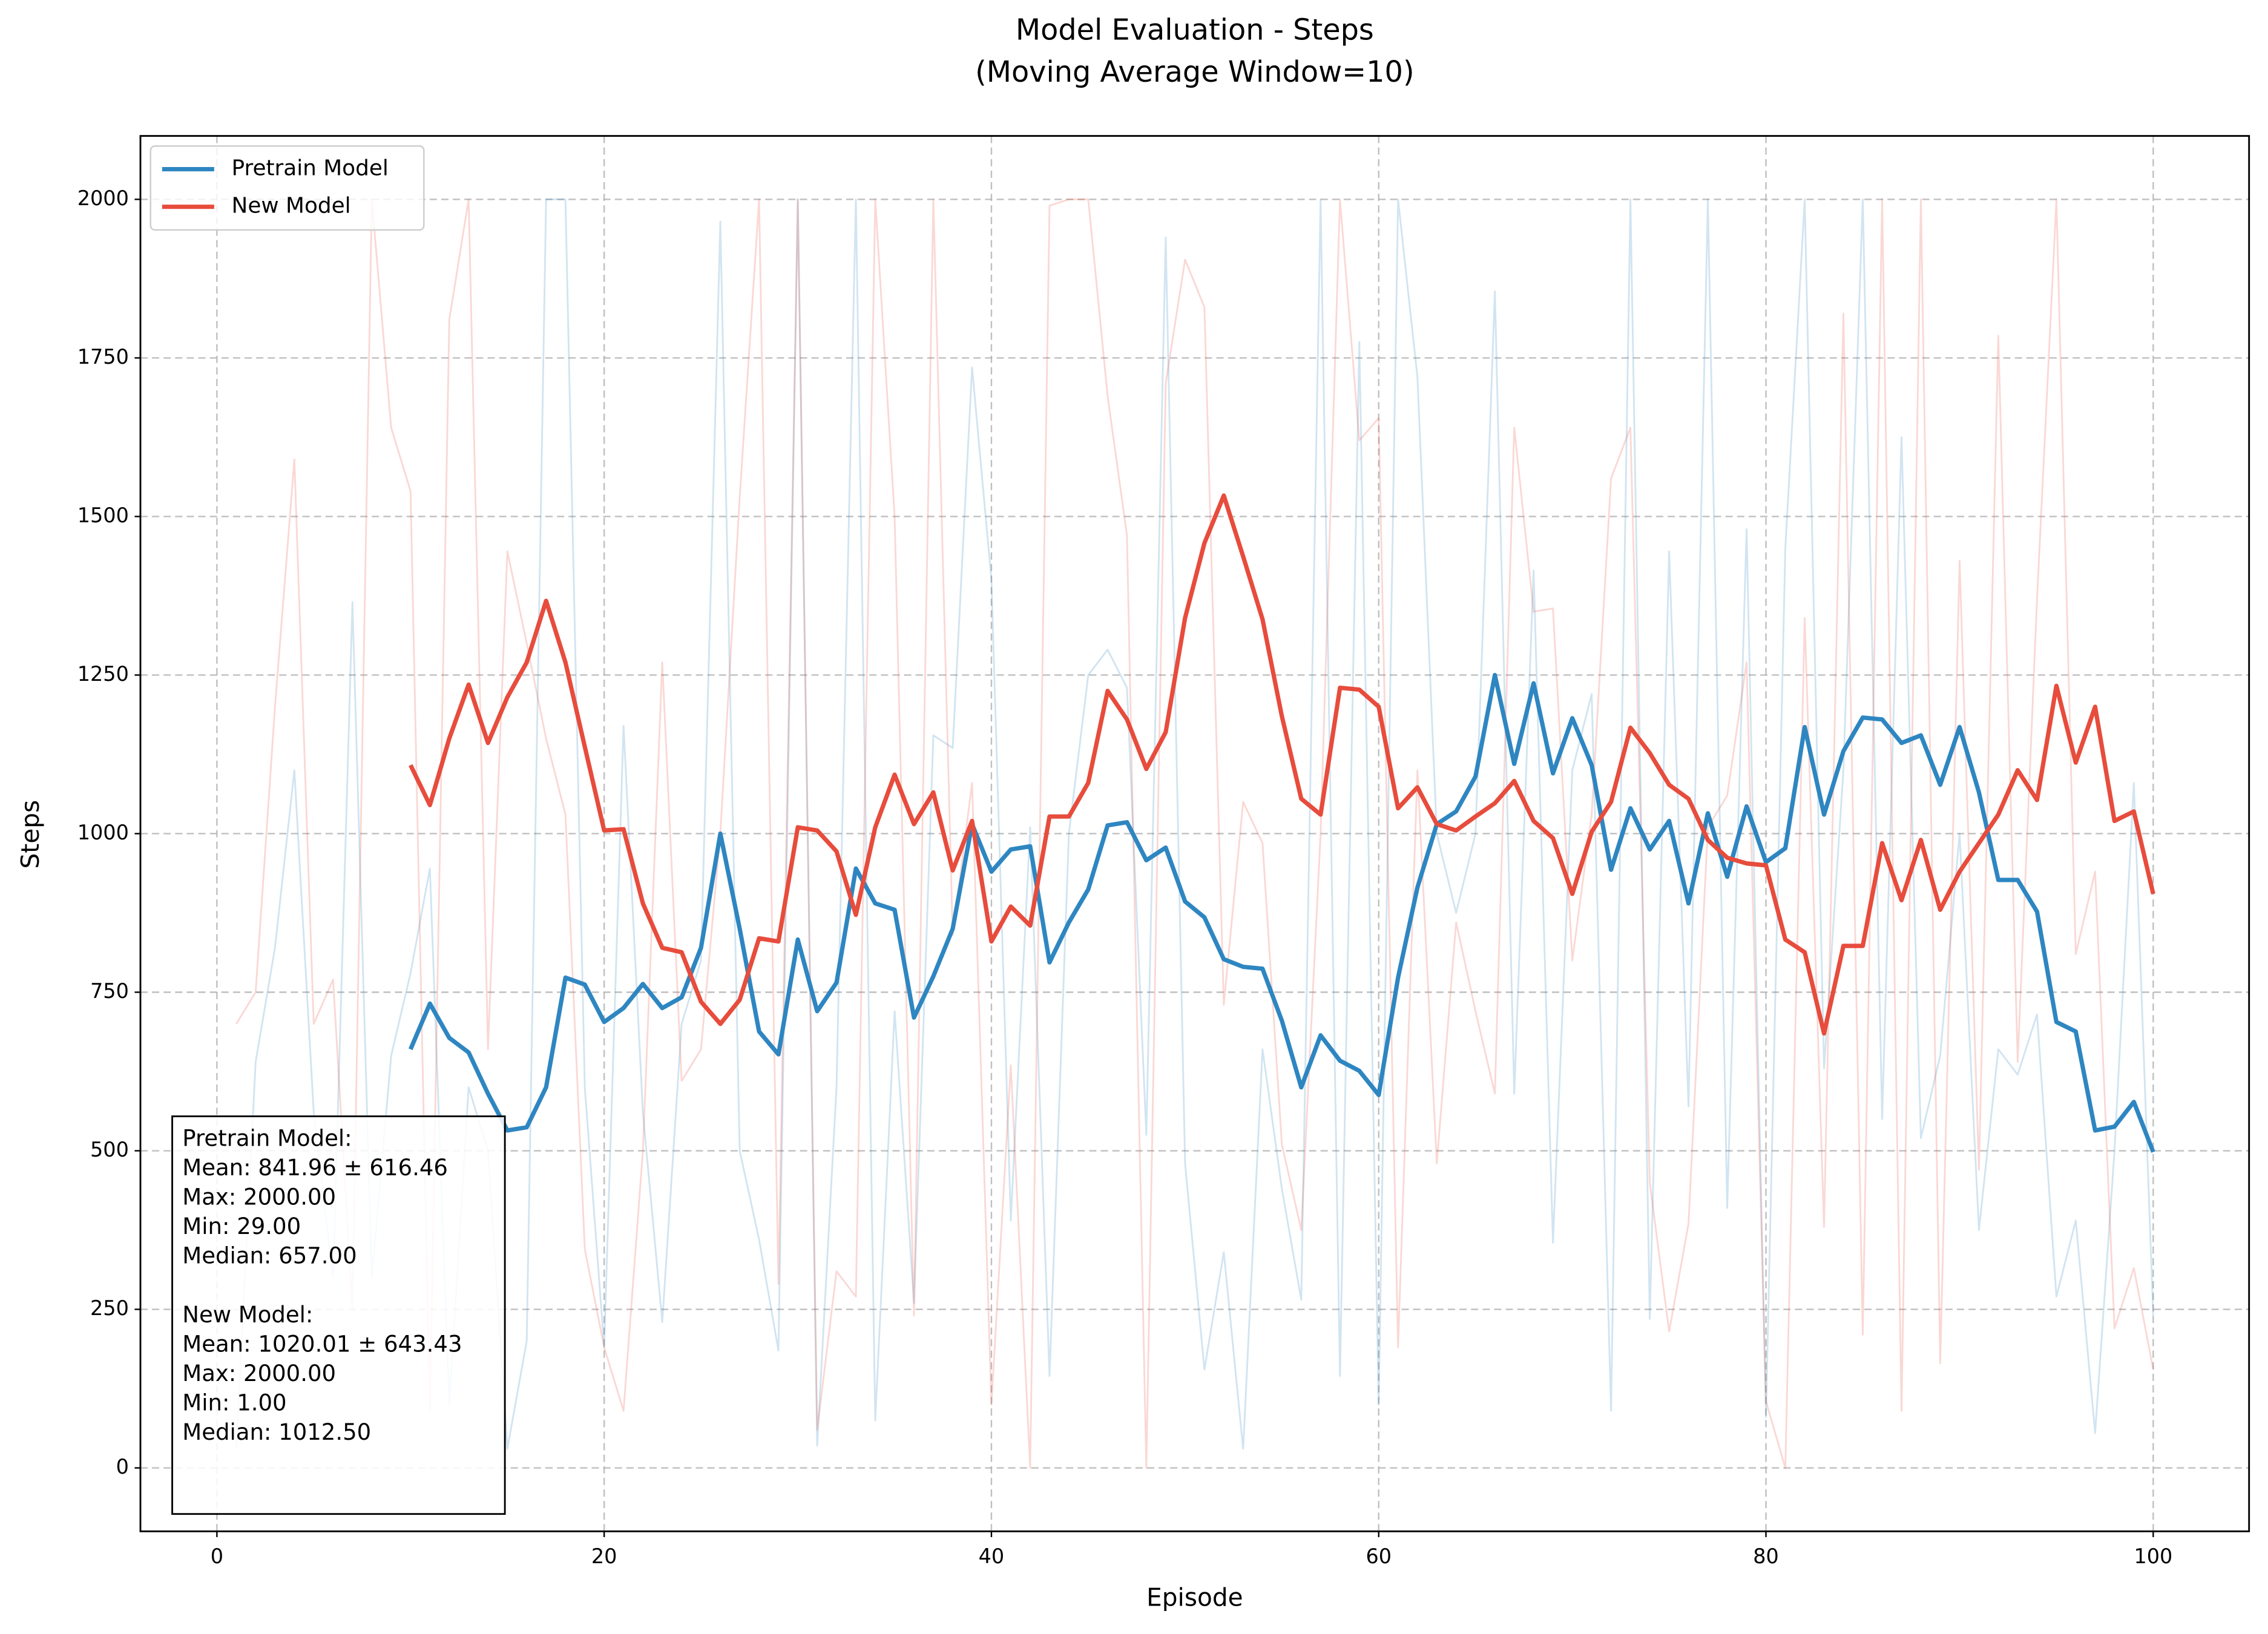 This screenshot has width=2268, height=1634. I want to click on stats-text: Median: 657.00, so click(269, 1255).